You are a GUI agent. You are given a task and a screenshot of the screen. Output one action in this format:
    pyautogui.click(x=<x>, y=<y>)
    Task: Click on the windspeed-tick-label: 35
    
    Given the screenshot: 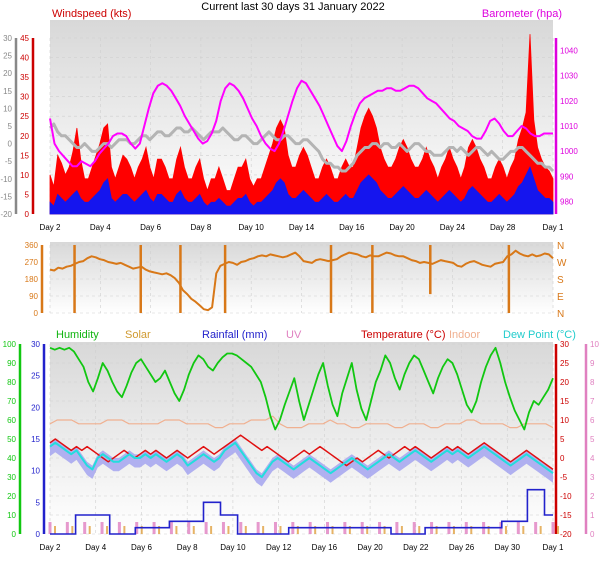 What is the action you would take?
    pyautogui.click(x=24, y=77)
    